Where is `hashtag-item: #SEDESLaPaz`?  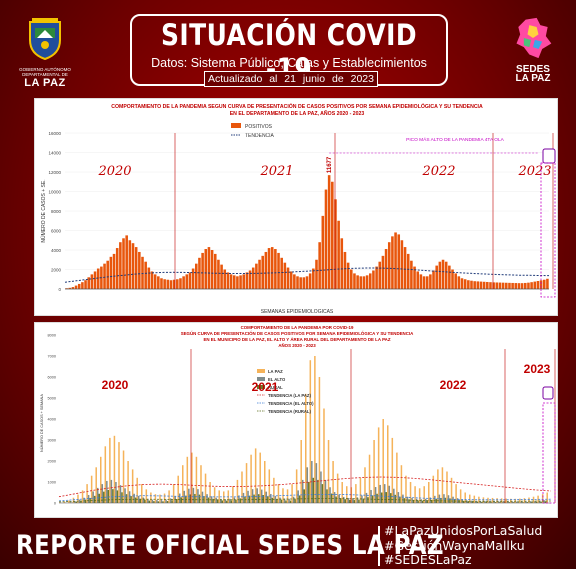
hashtag-item: #SEDESLaPaz is located at coordinates (428, 559).